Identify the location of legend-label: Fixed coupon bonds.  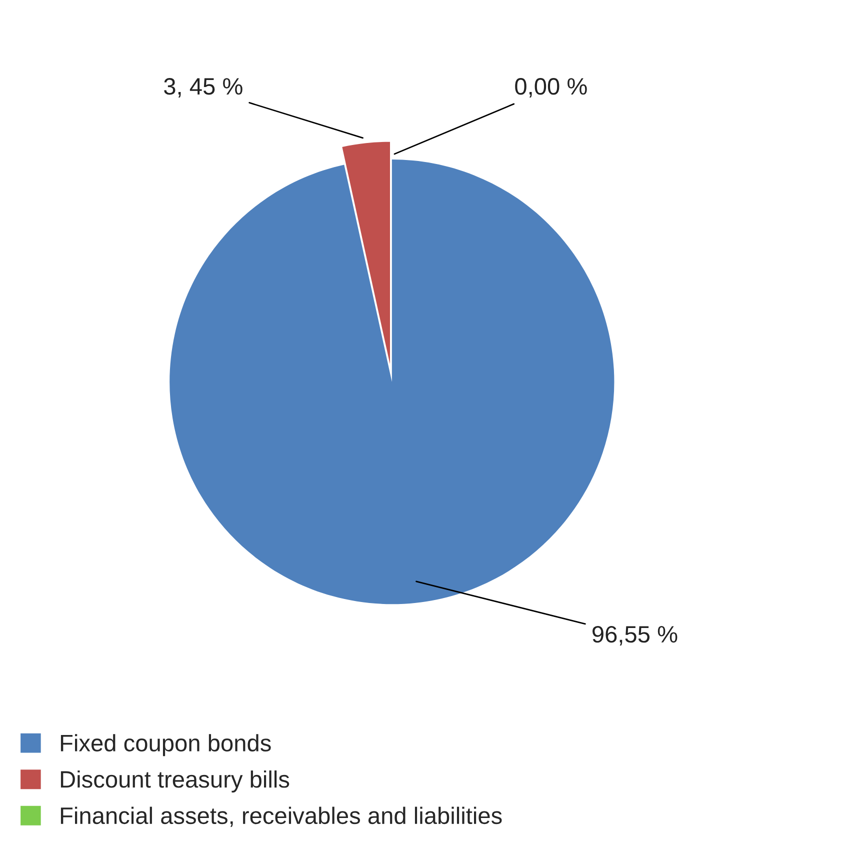
(165, 745).